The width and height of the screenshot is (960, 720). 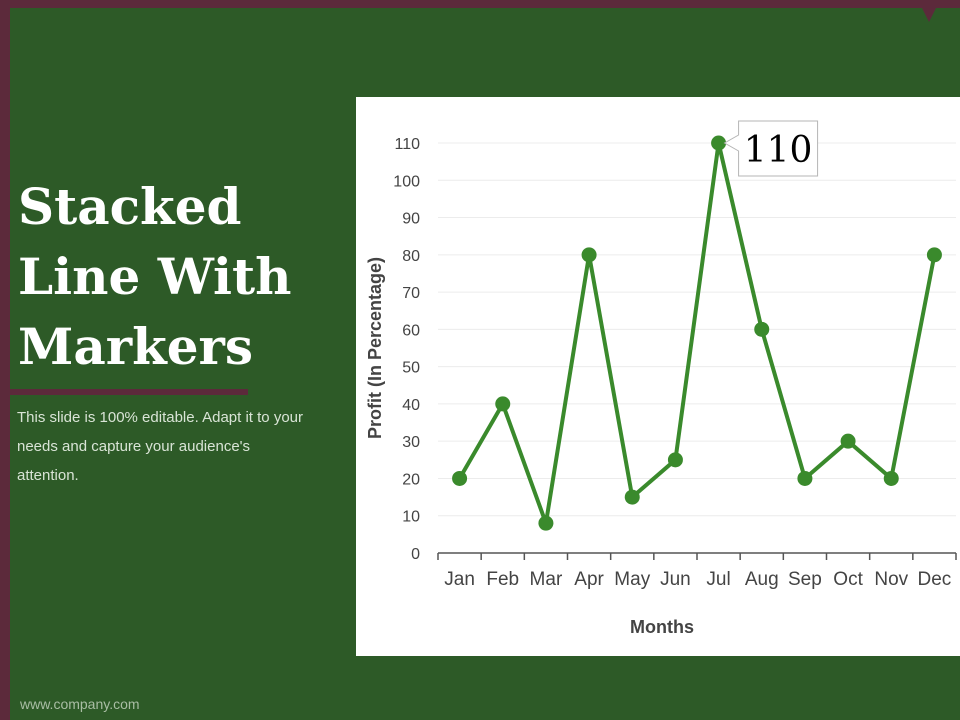 I want to click on y-axis: 0 10 20 30 40 50 60 70 80 90 100 110, so click(x=406, y=349).